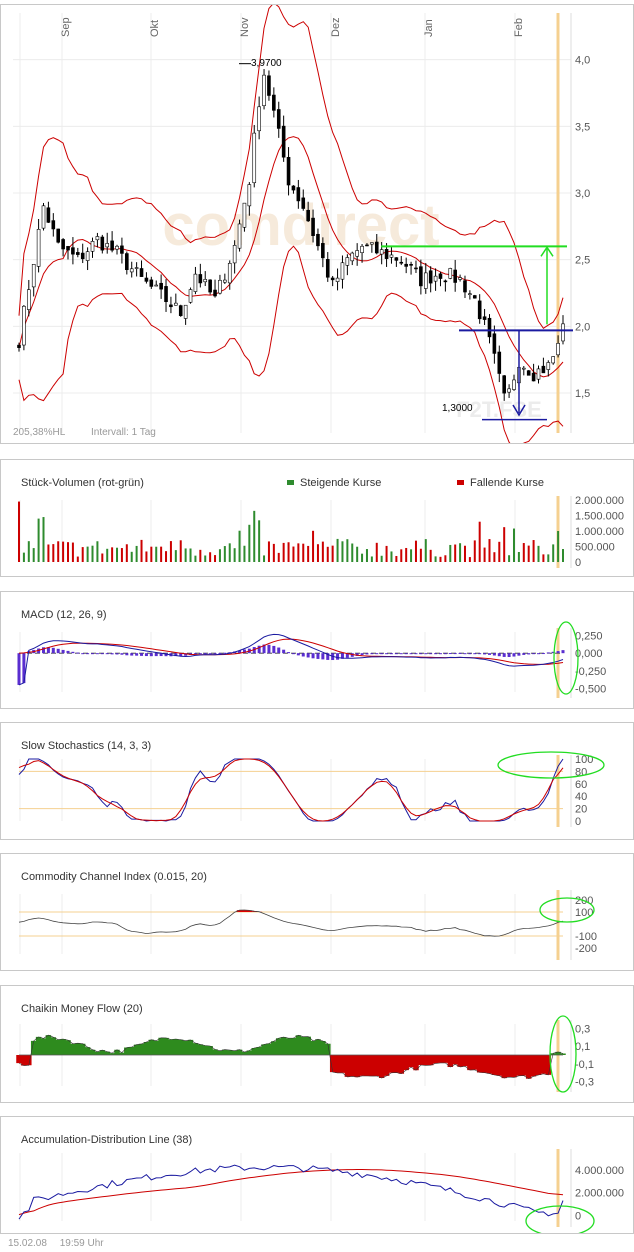  Describe the element at coordinates (155, 28) in the screenshot. I see `month-label: Okt` at that location.